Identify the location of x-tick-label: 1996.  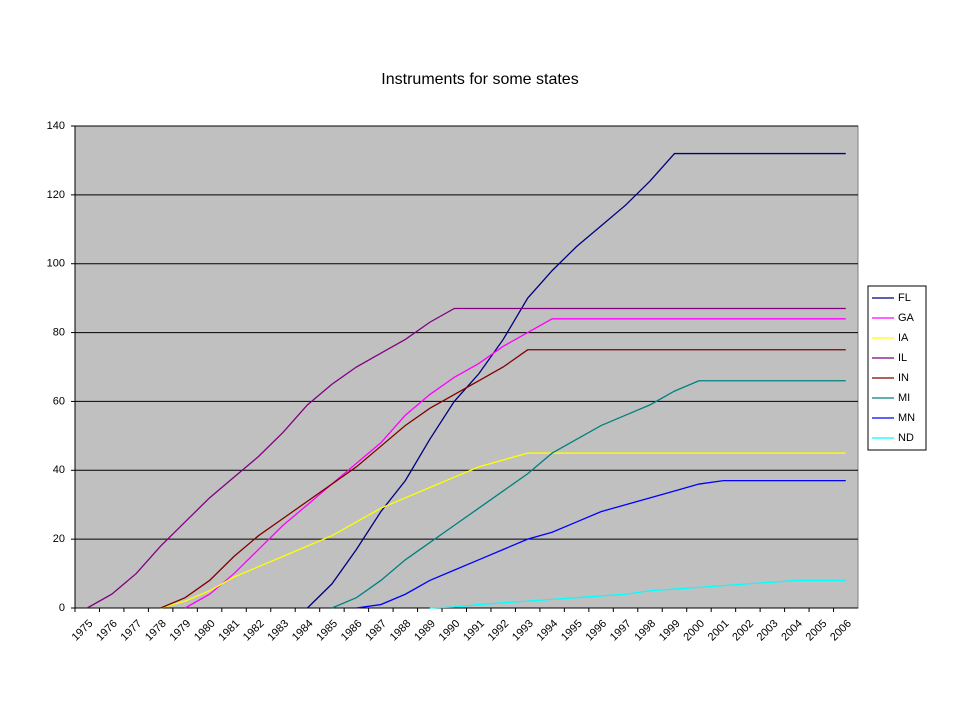
(596, 631).